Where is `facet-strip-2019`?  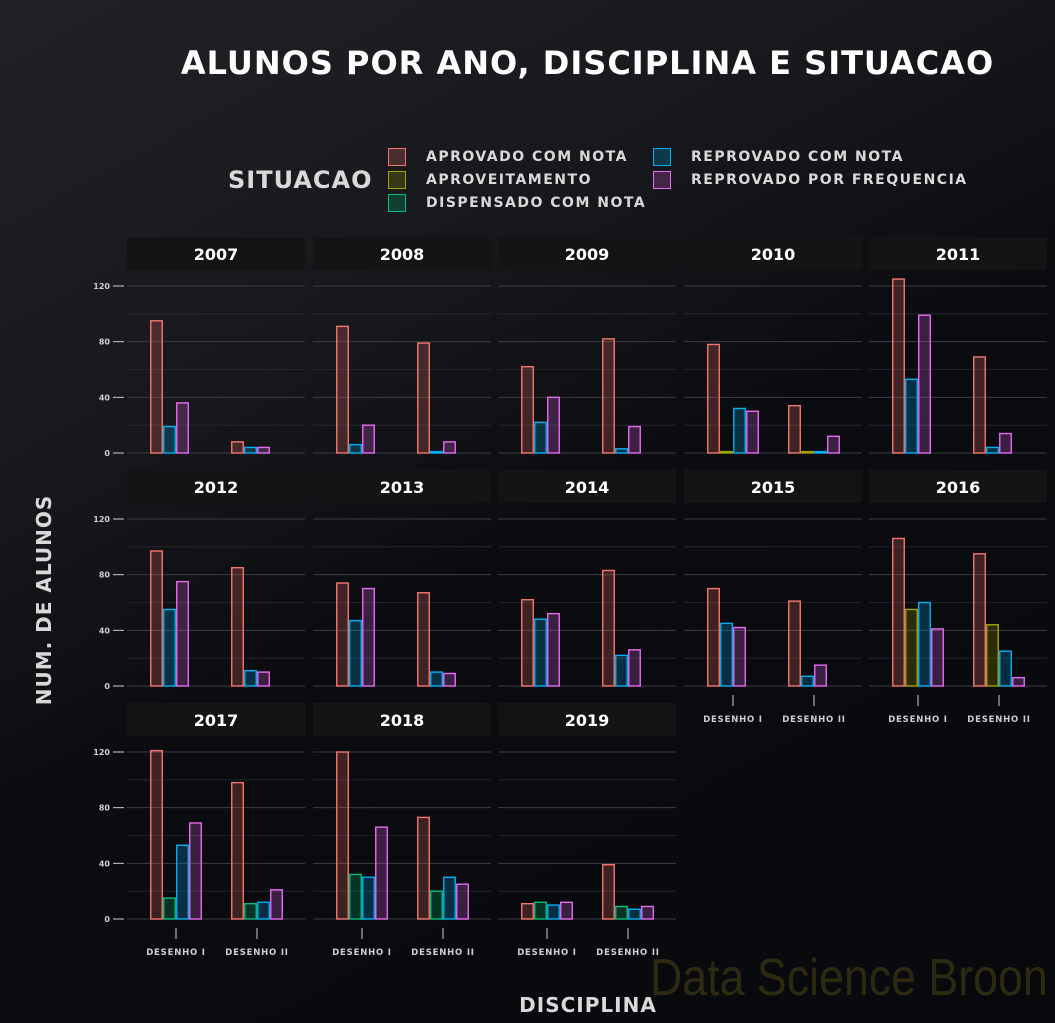 facet-strip-2019 is located at coordinates (587, 719).